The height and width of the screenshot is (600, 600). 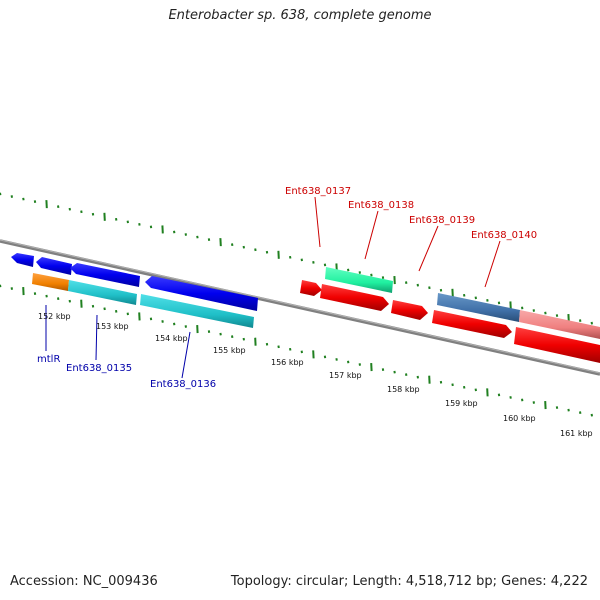 I want to click on tick-label-152: 152 kbp, so click(x=54, y=316).